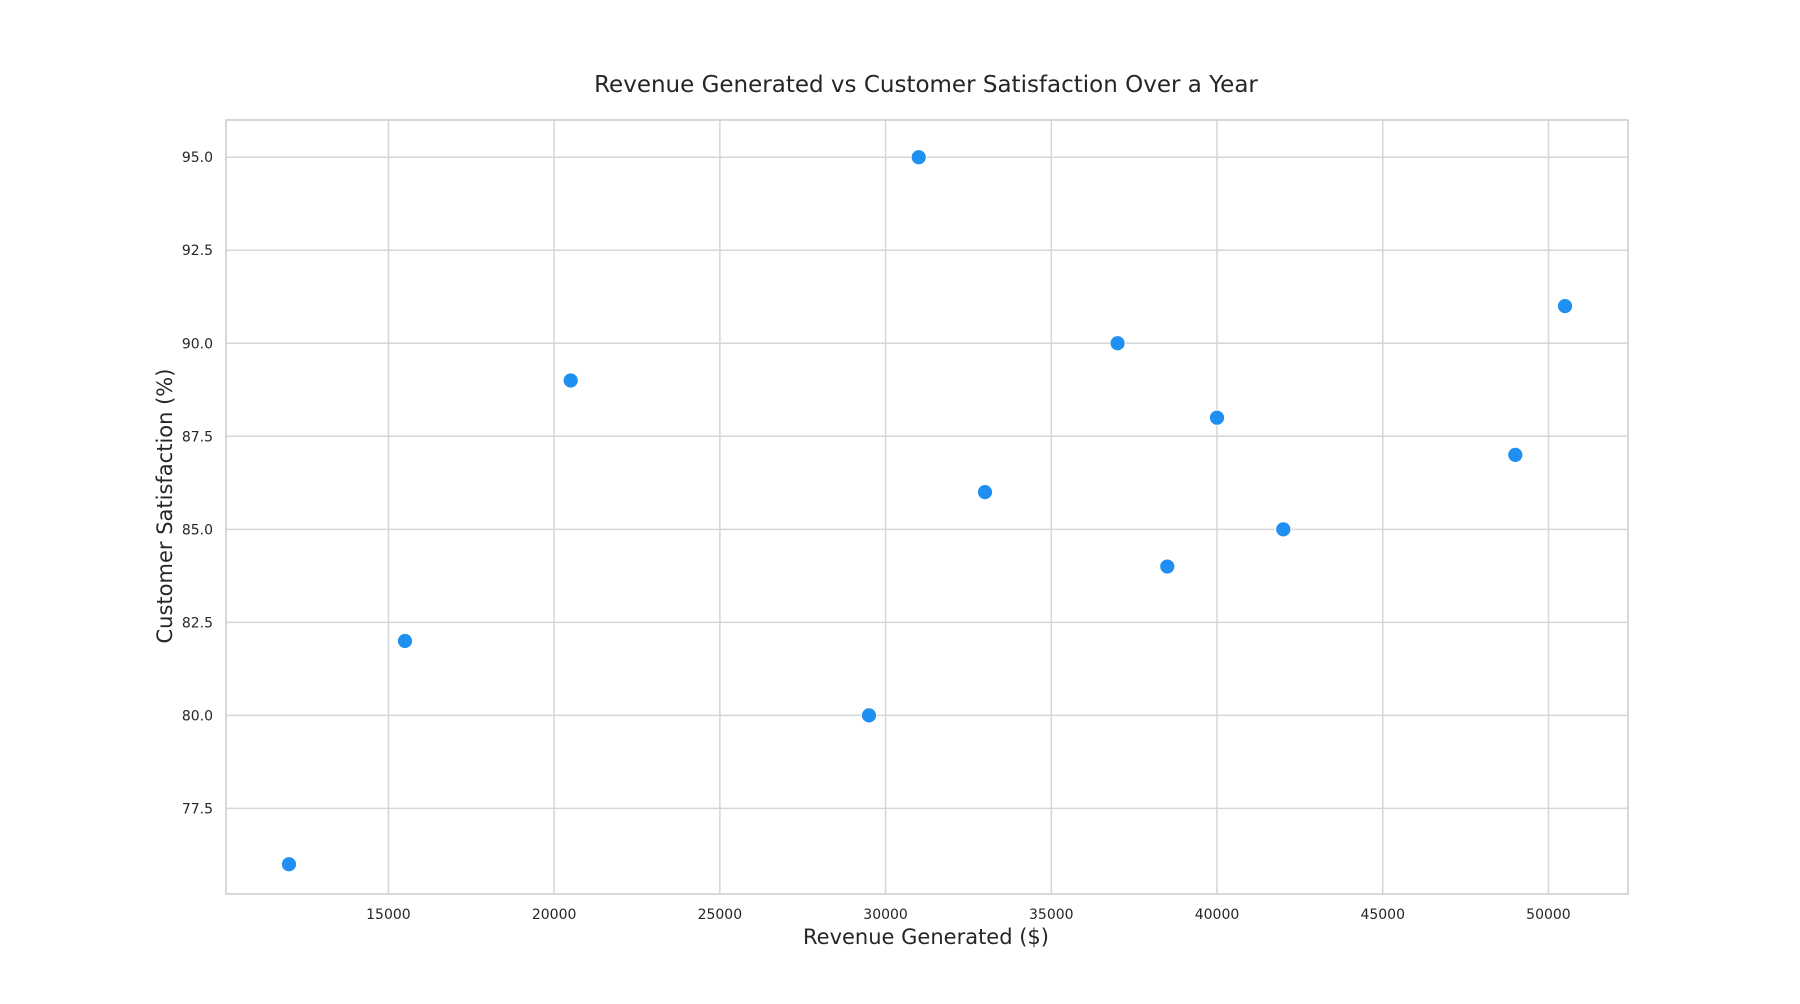 This screenshot has height=1004, width=1800. Describe the element at coordinates (197, 716) in the screenshot. I see `y-tick-label: 80.0` at that location.